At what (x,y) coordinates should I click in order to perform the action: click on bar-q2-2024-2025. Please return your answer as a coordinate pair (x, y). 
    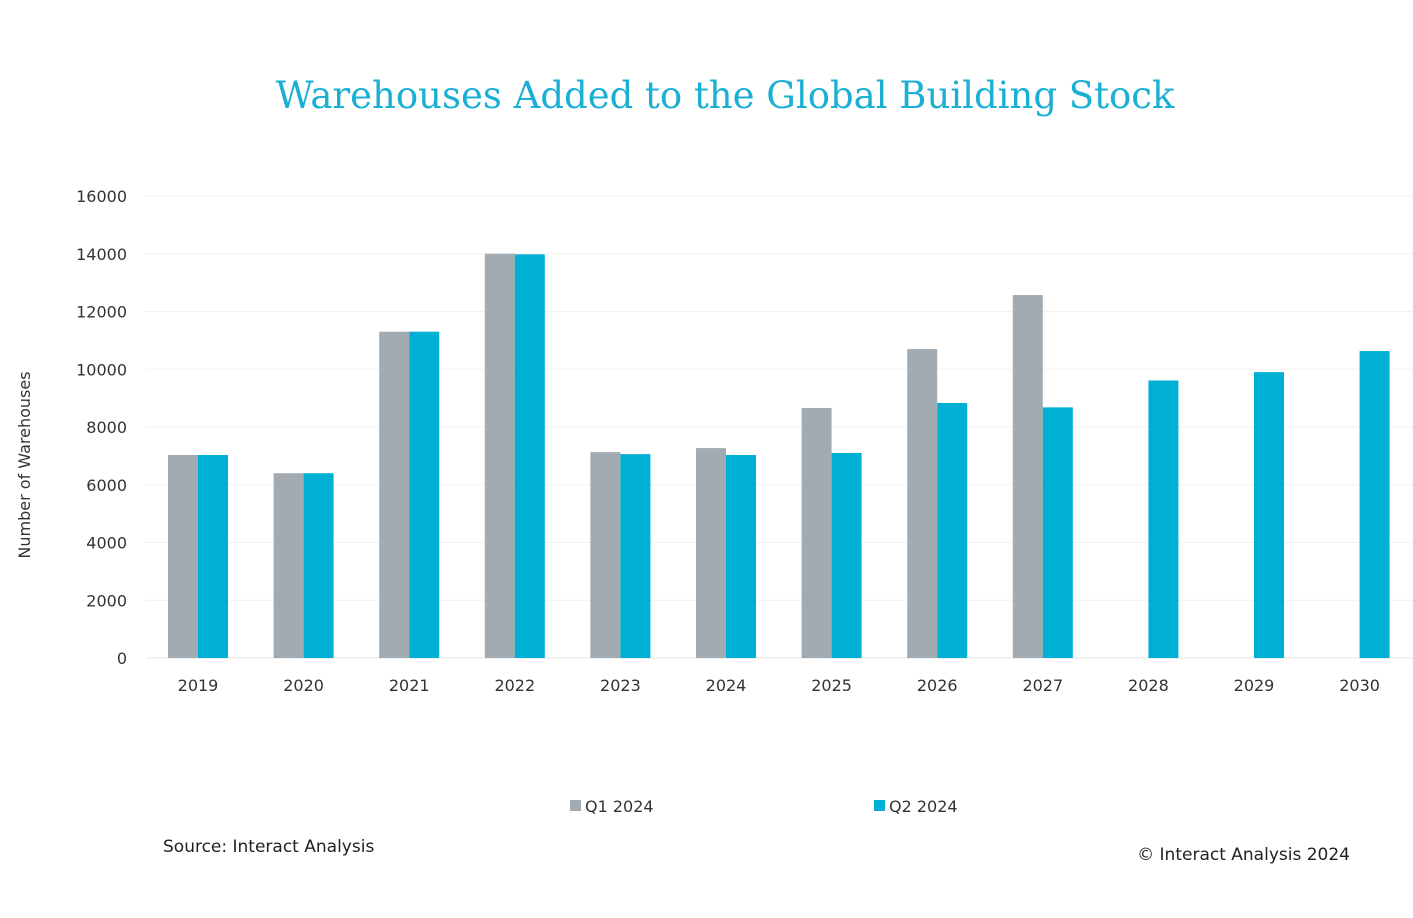
    Looking at the image, I should click on (846, 555).